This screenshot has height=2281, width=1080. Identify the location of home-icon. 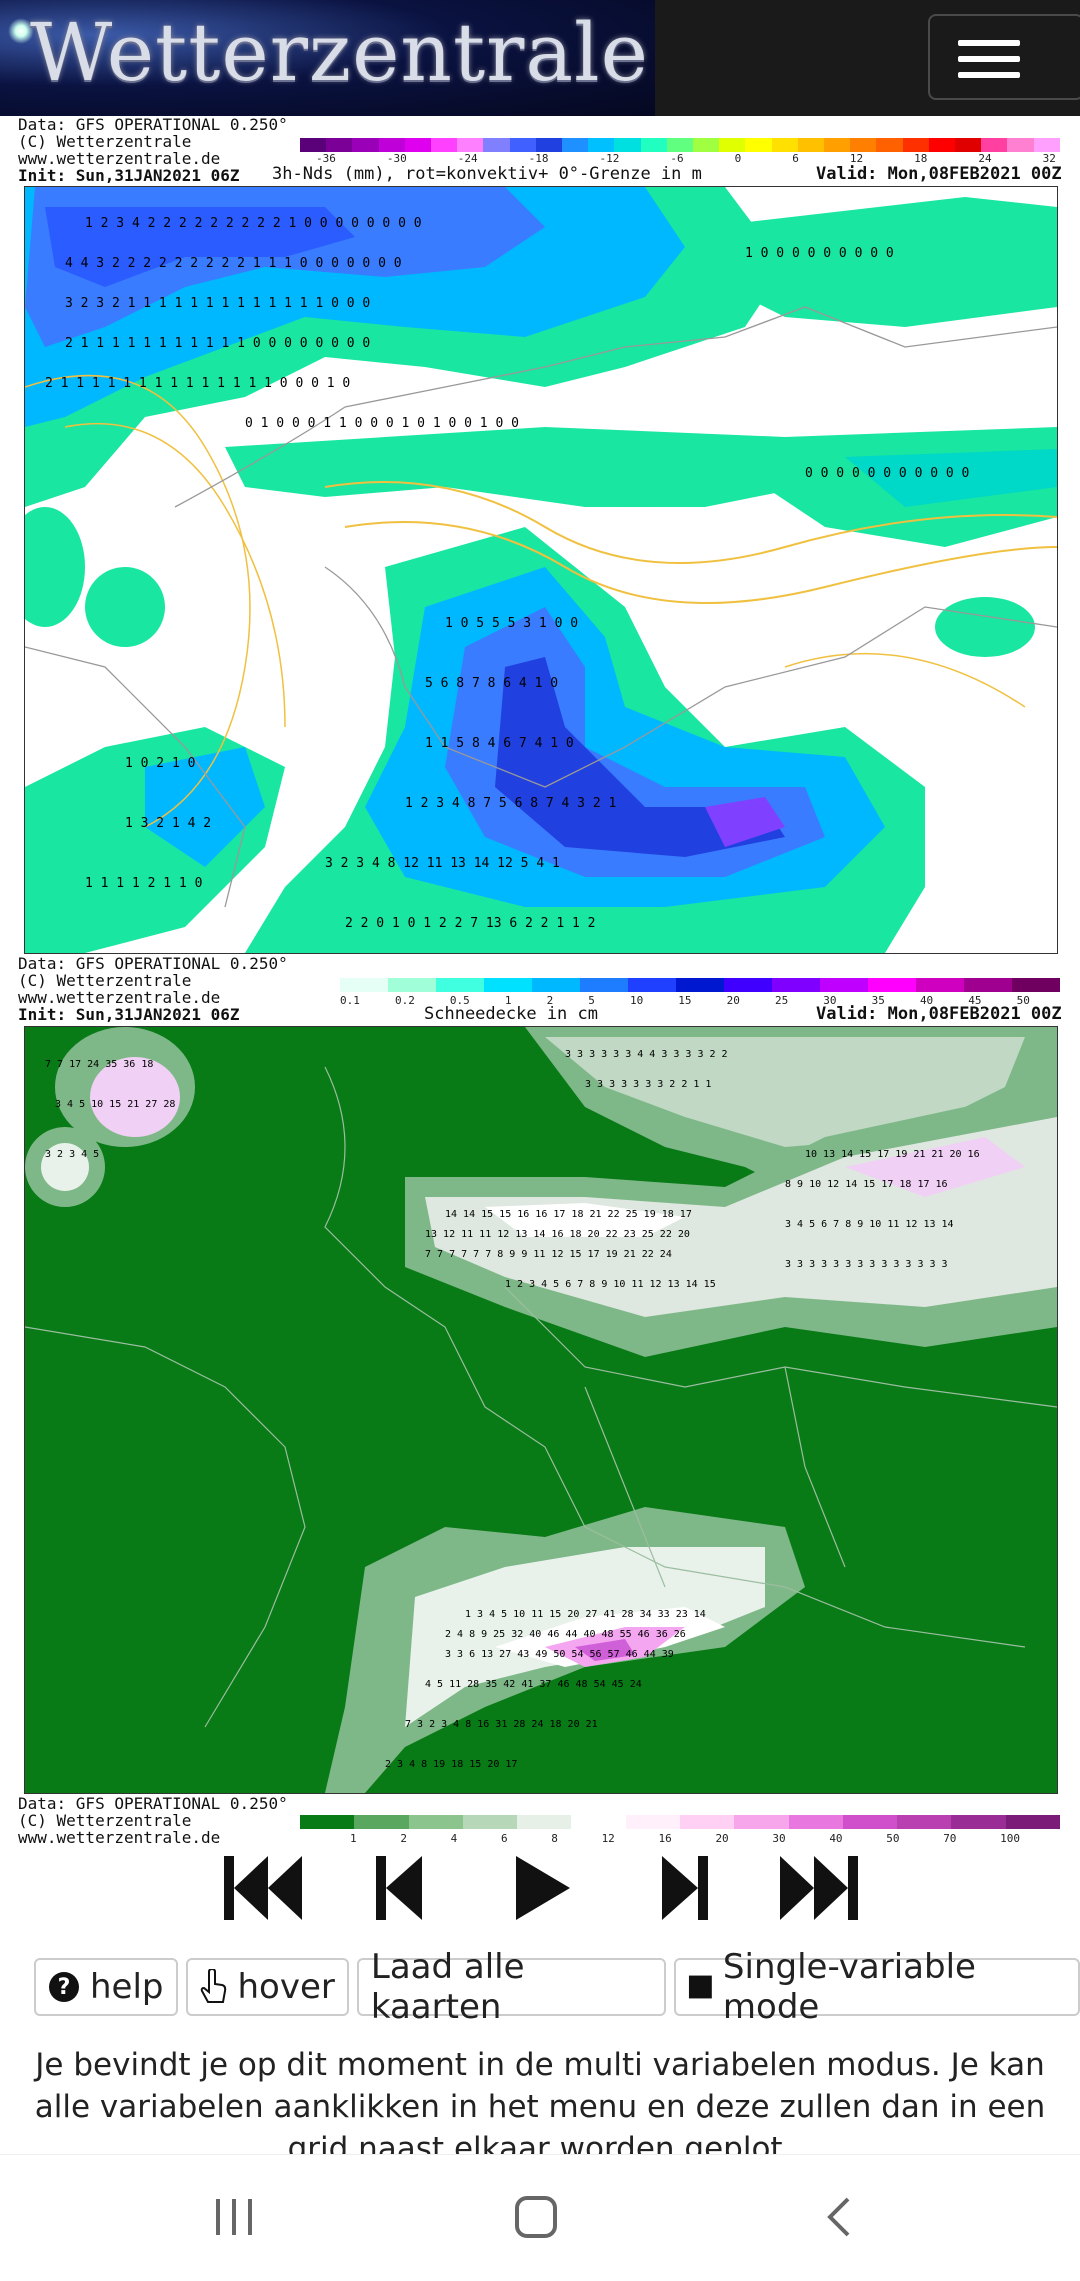
(536, 2217).